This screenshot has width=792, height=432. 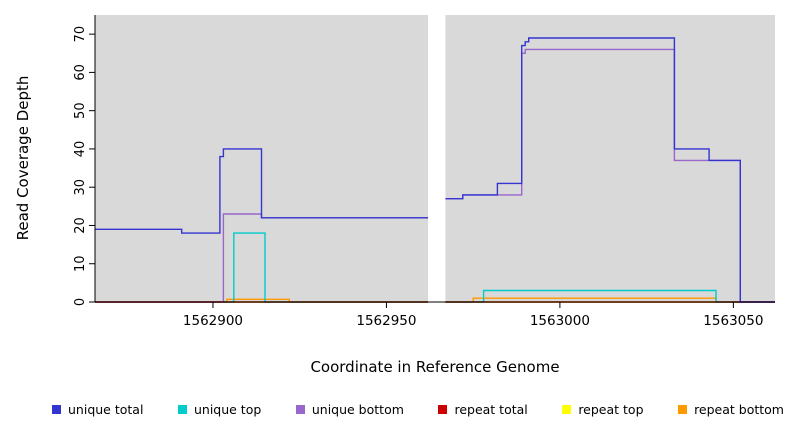 What do you see at coordinates (437, 158) in the screenshot?
I see `coverage-gap-band` at bounding box center [437, 158].